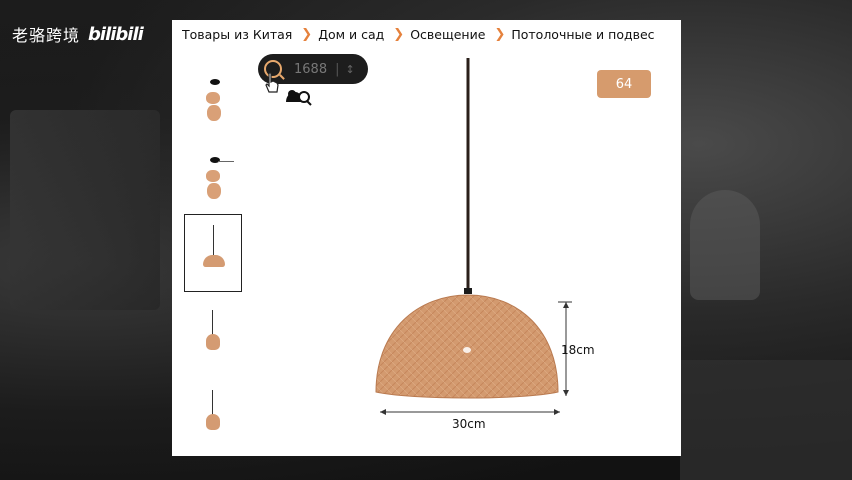 The image size is (852, 480). I want to click on thumbnail-gallery, so click(214, 253).